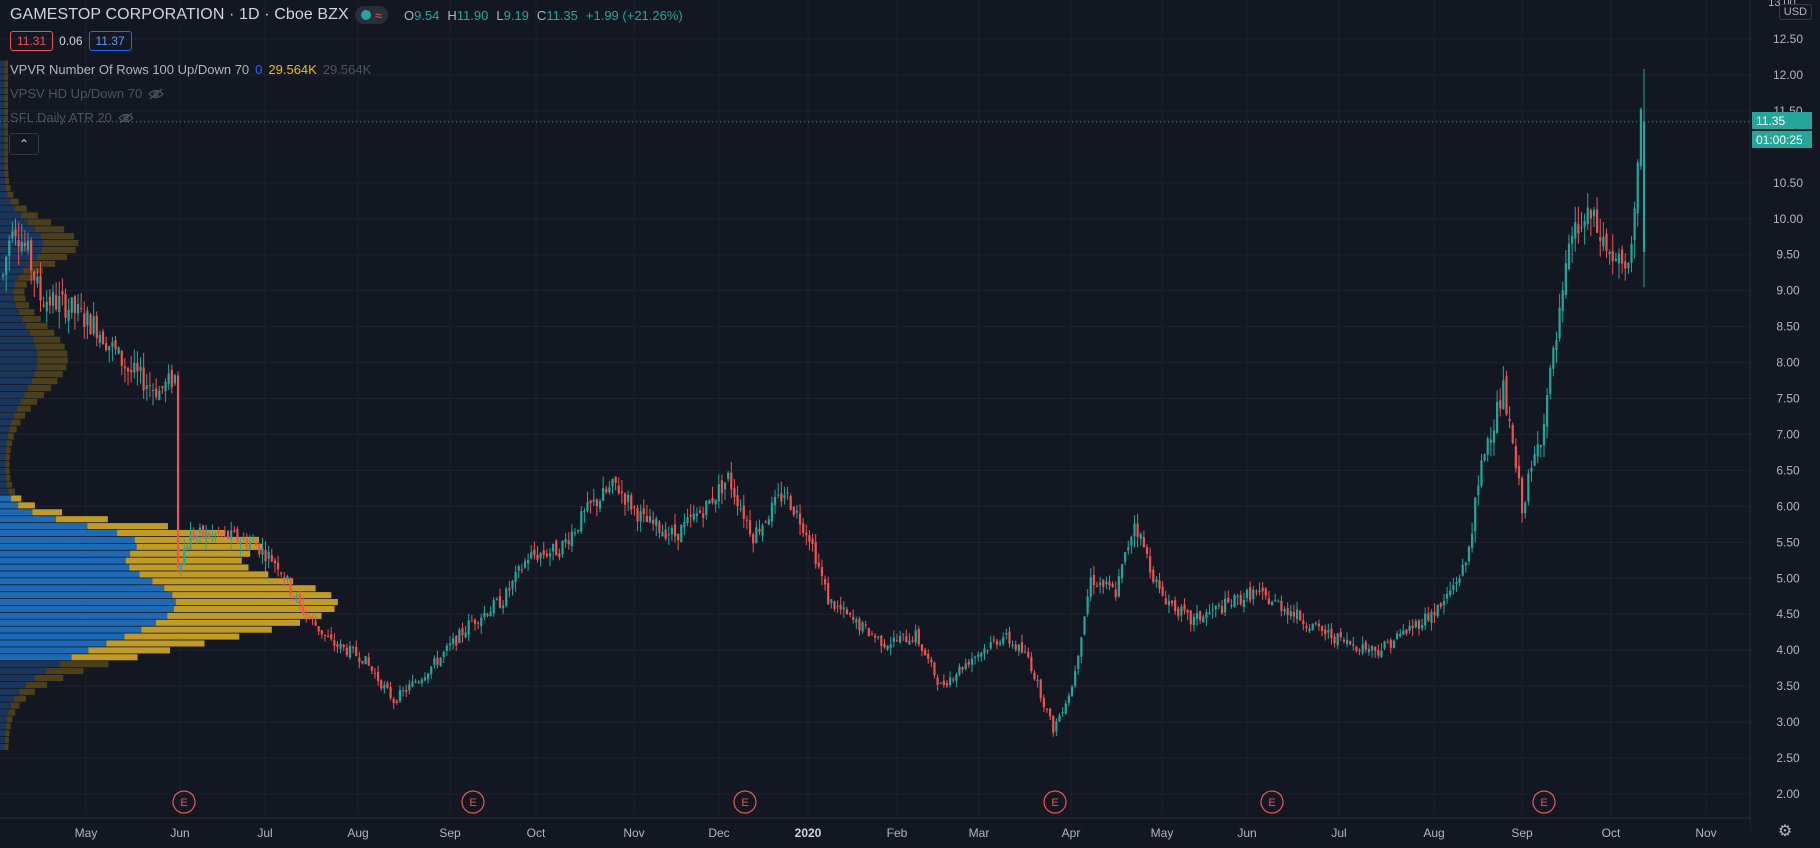 Image resolution: width=1820 pixels, height=848 pixels. What do you see at coordinates (897, 833) in the screenshot?
I see `time-tick-label: Feb` at bounding box center [897, 833].